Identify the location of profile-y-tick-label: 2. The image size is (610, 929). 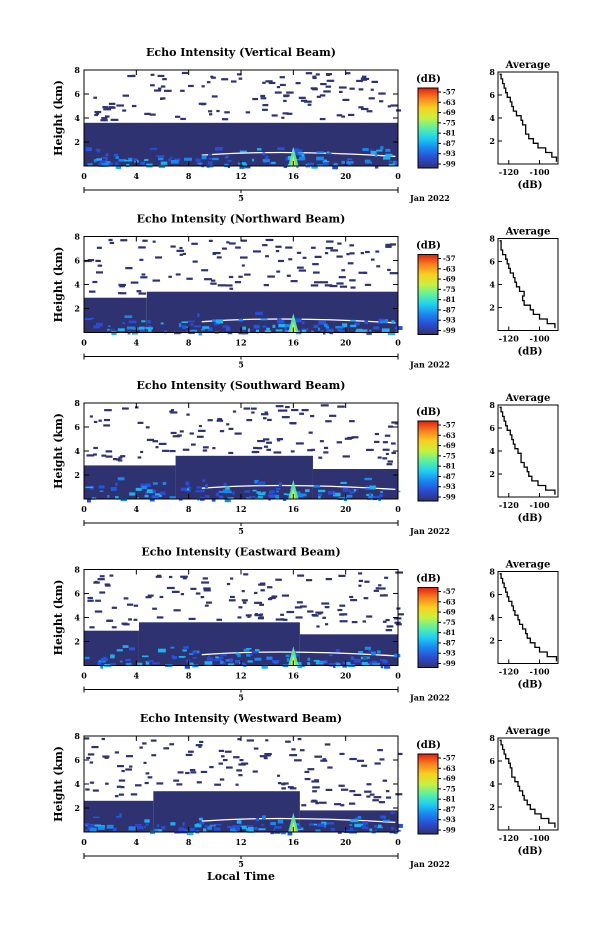
(492, 807).